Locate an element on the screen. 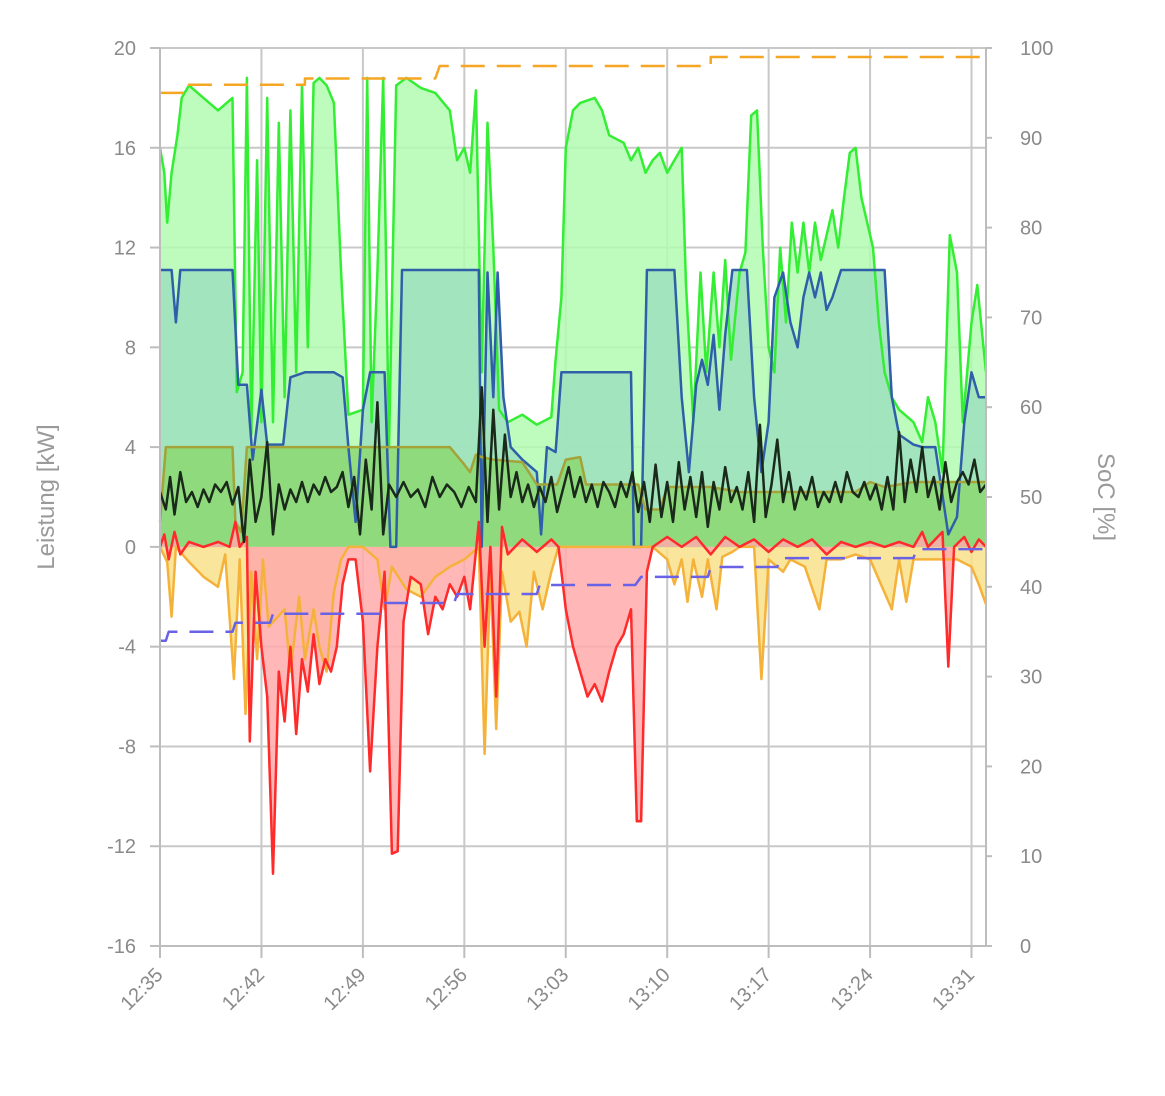 The height and width of the screenshot is (1096, 1165). series-blue-dashed-soc-line is located at coordinates (573, 594).